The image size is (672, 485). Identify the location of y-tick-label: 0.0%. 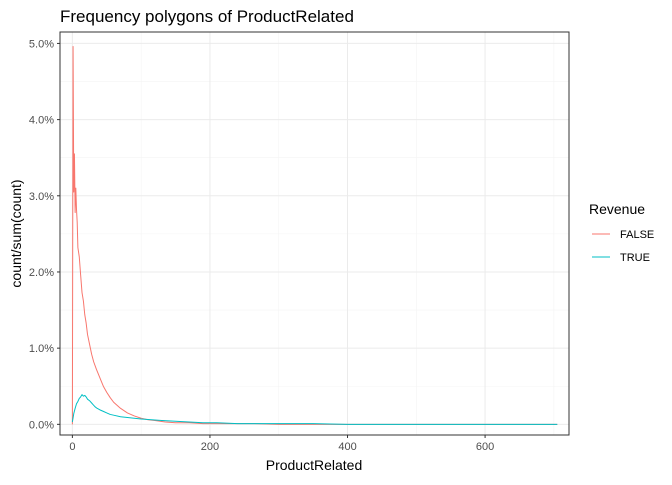
(41, 425).